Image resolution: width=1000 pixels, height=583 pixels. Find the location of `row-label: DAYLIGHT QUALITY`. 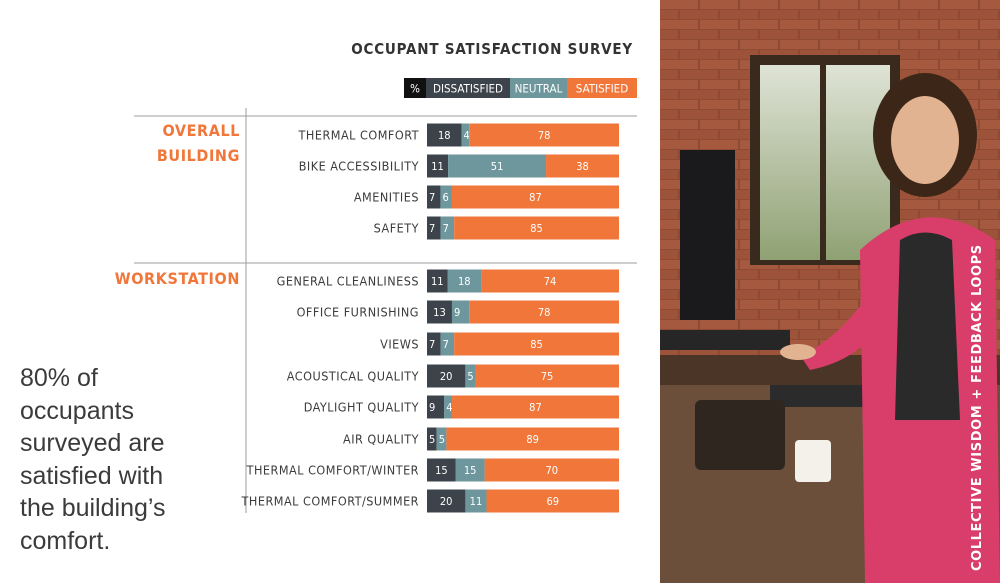

row-label: DAYLIGHT QUALITY is located at coordinates (361, 407).